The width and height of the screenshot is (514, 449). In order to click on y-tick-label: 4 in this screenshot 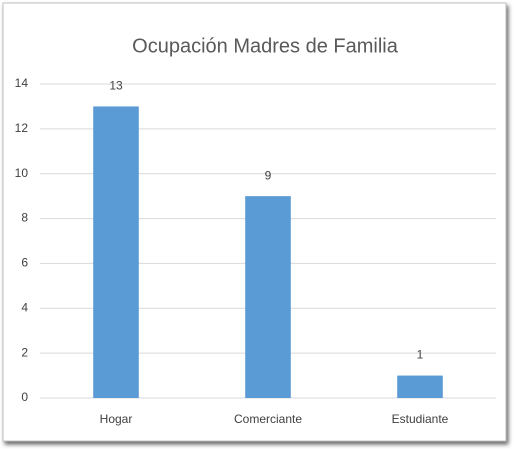, I will do `click(24, 307)`.